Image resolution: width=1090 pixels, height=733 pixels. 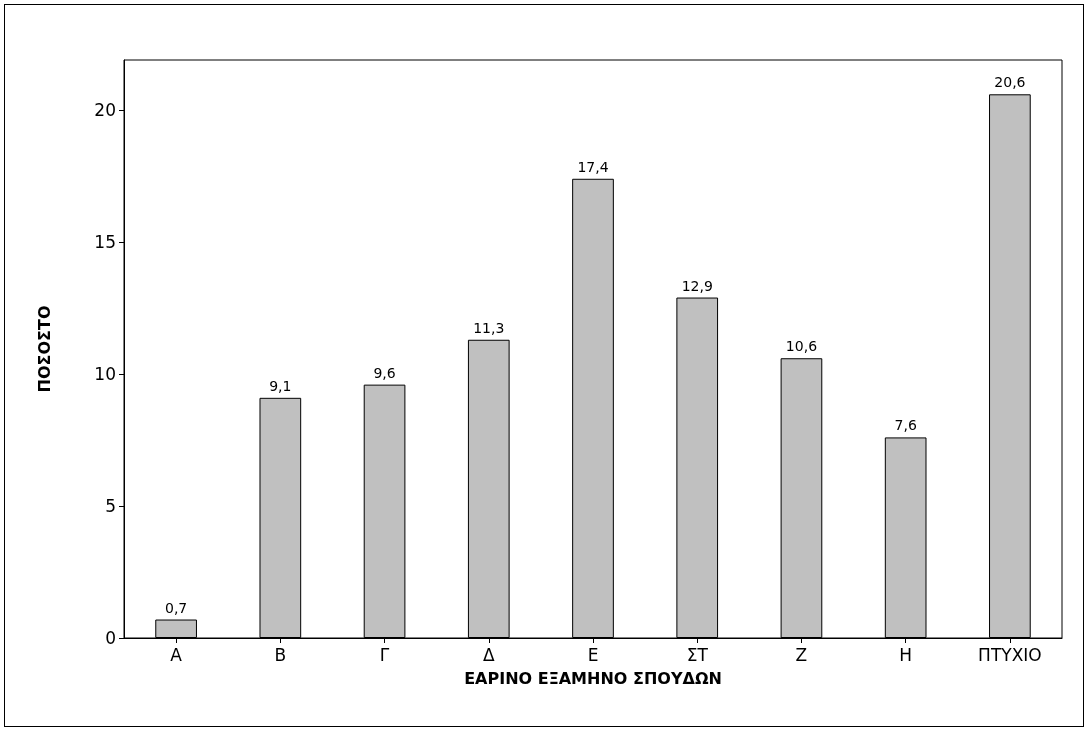 What do you see at coordinates (489, 327) in the screenshot?
I see `data-label: 11,3` at bounding box center [489, 327].